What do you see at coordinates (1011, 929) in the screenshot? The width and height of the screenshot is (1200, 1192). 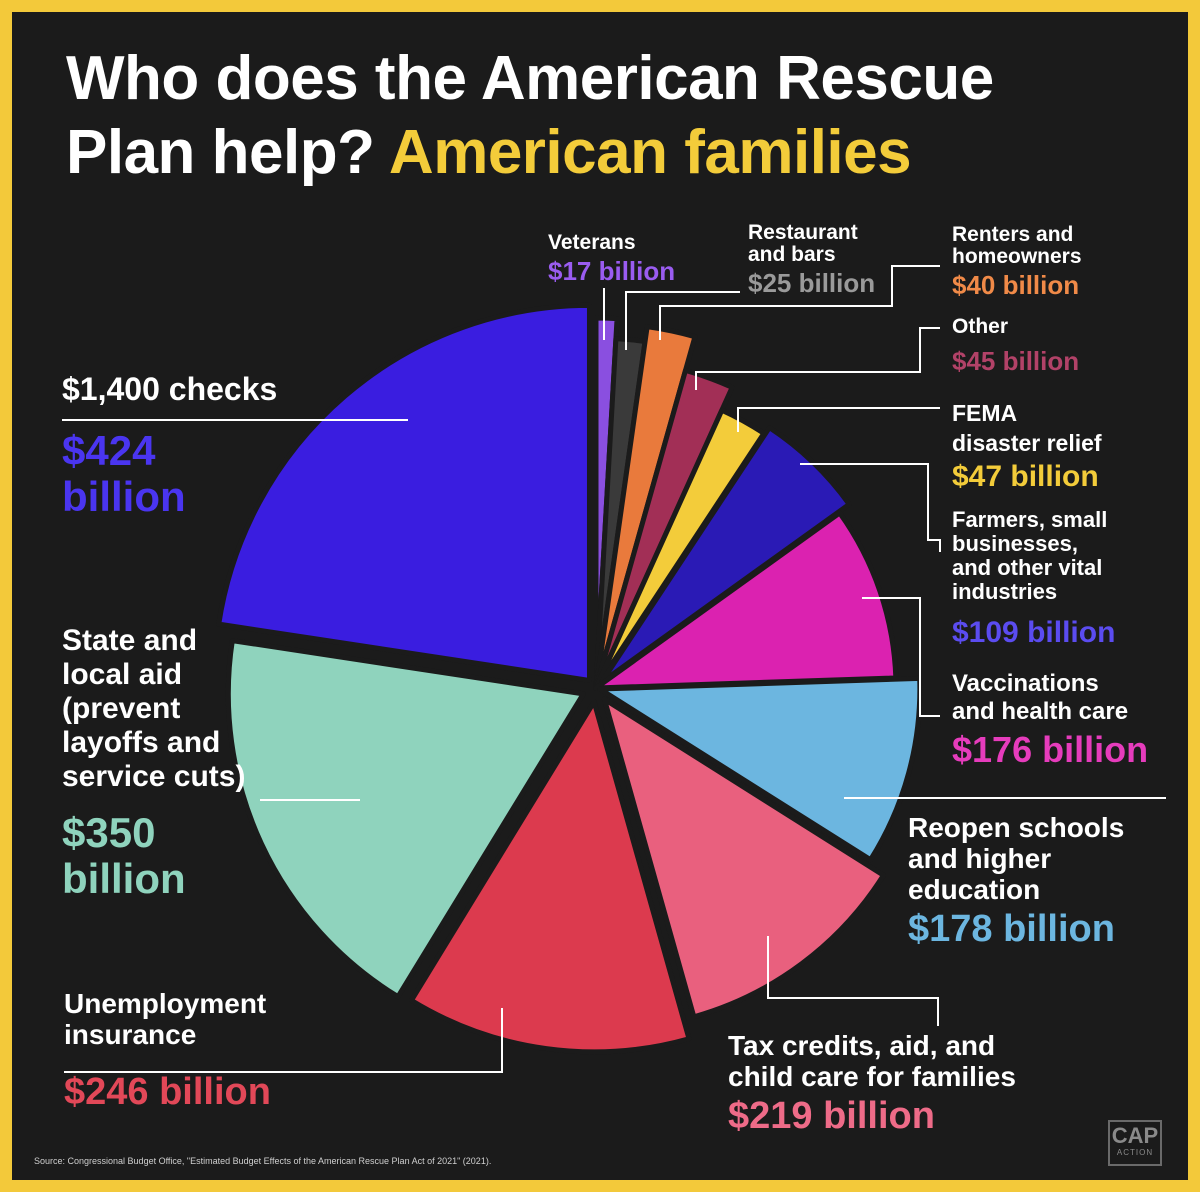 I see `label-schools-value: $178 billion` at bounding box center [1011, 929].